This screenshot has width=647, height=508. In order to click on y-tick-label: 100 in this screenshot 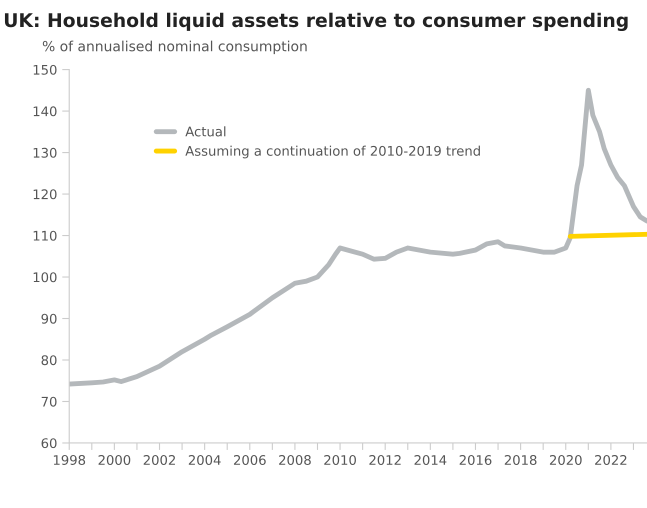, I will do `click(45, 277)`.